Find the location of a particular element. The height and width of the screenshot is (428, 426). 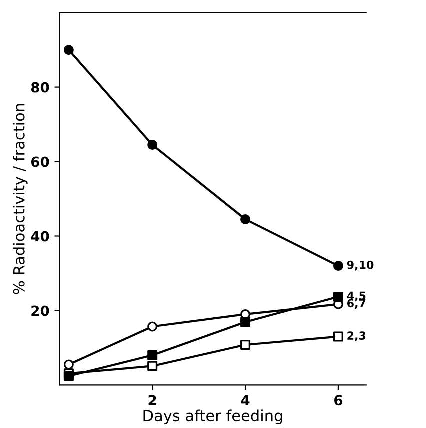

y-tick-label: 40 is located at coordinates (40, 236).